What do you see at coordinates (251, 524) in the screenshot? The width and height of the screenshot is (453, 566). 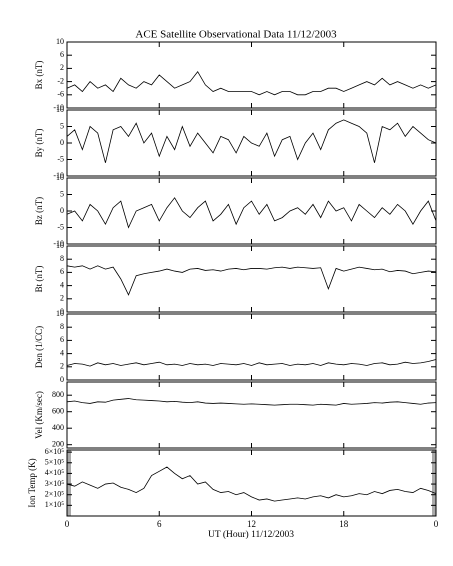 I see `x-tick-label: 12` at bounding box center [251, 524].